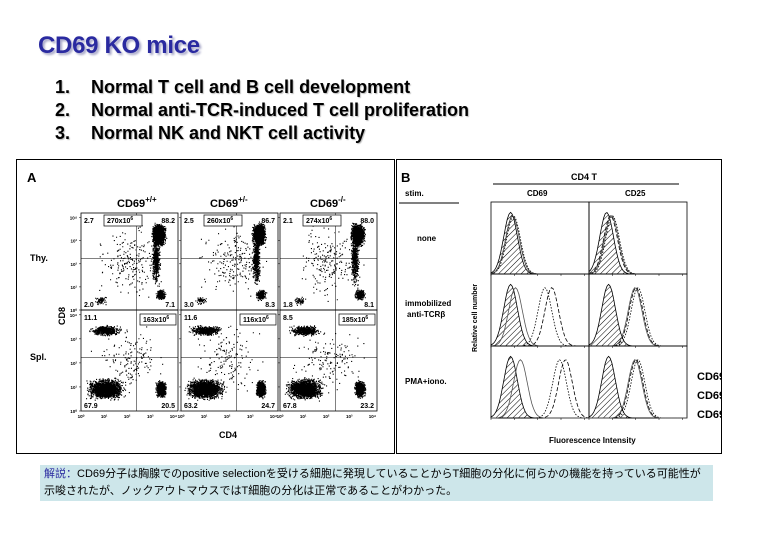  What do you see at coordinates (319, 220) in the screenshot?
I see `cell-count: 274x106` at bounding box center [319, 220].